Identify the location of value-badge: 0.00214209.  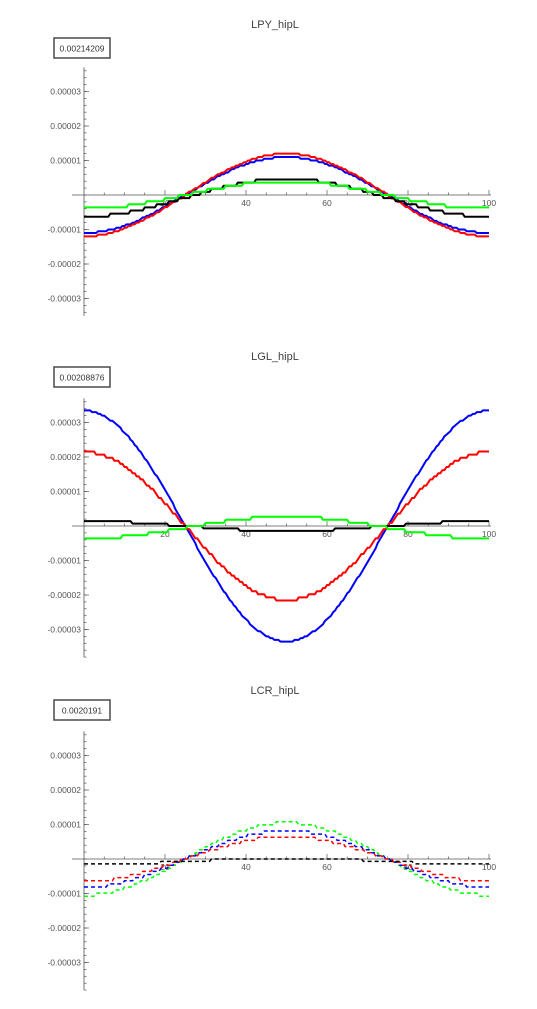
(82, 49).